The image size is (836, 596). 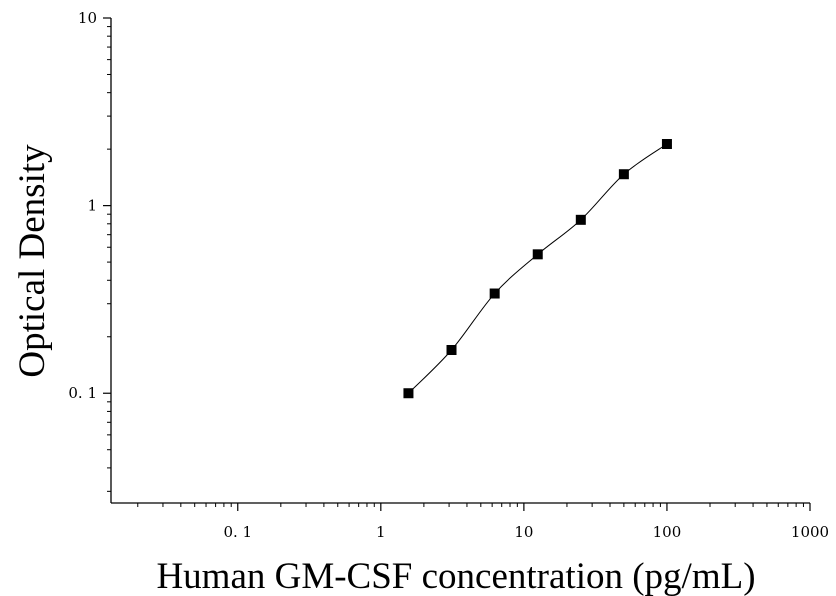 What do you see at coordinates (92, 206) in the screenshot?
I see `y-tick-label: 1` at bounding box center [92, 206].